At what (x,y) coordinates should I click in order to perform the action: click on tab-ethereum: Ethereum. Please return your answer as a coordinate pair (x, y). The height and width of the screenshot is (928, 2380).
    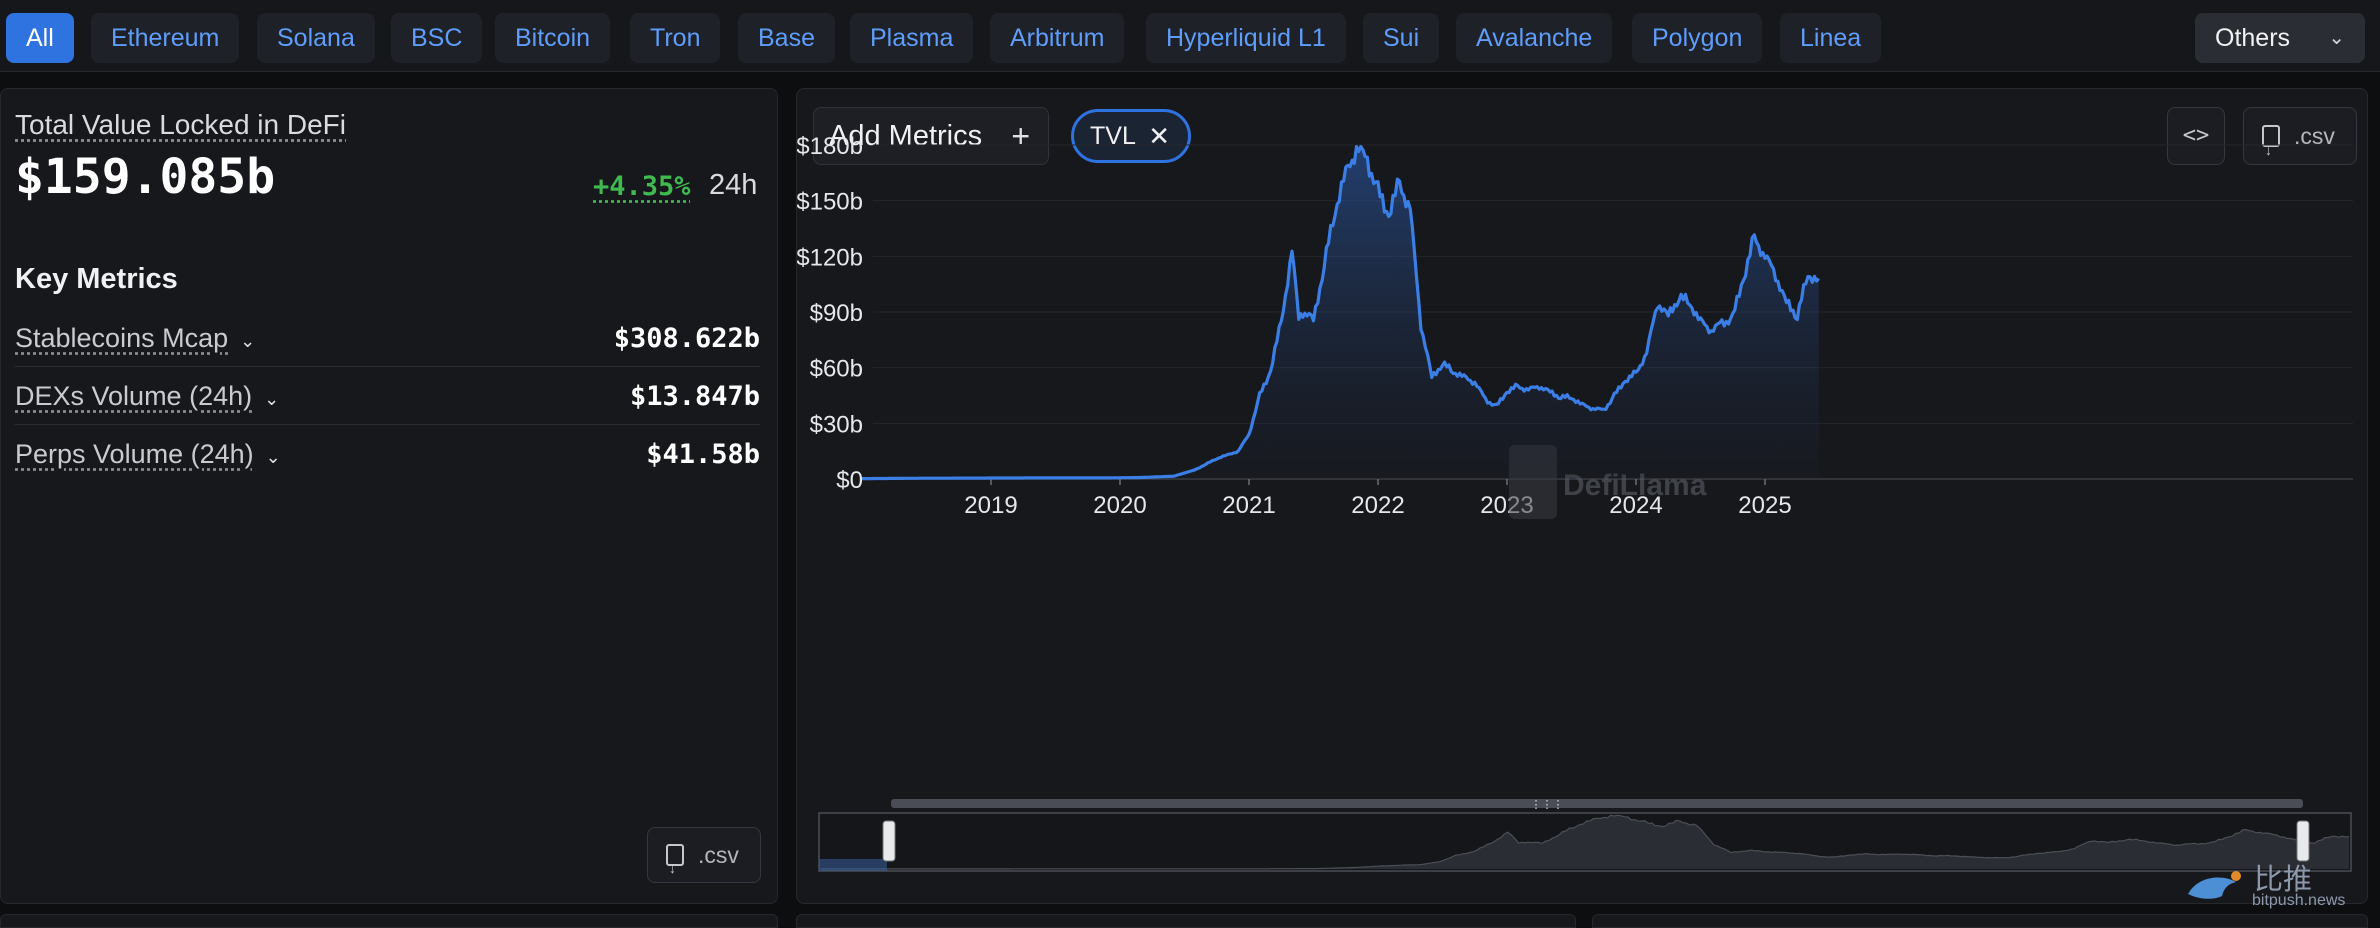
    Looking at the image, I should click on (165, 38).